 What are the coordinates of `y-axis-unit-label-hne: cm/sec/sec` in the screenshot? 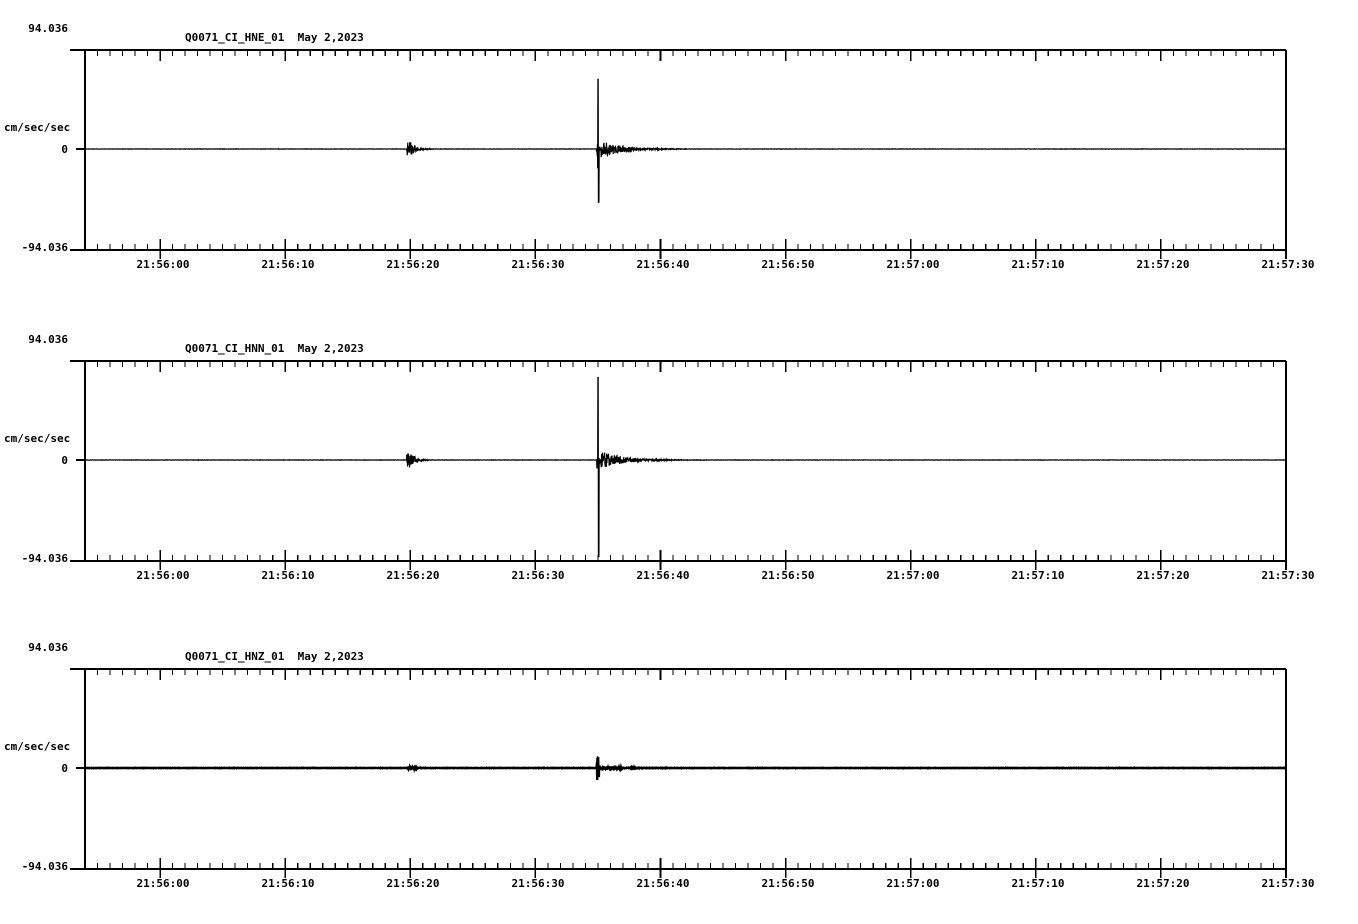 It's located at (37, 127).